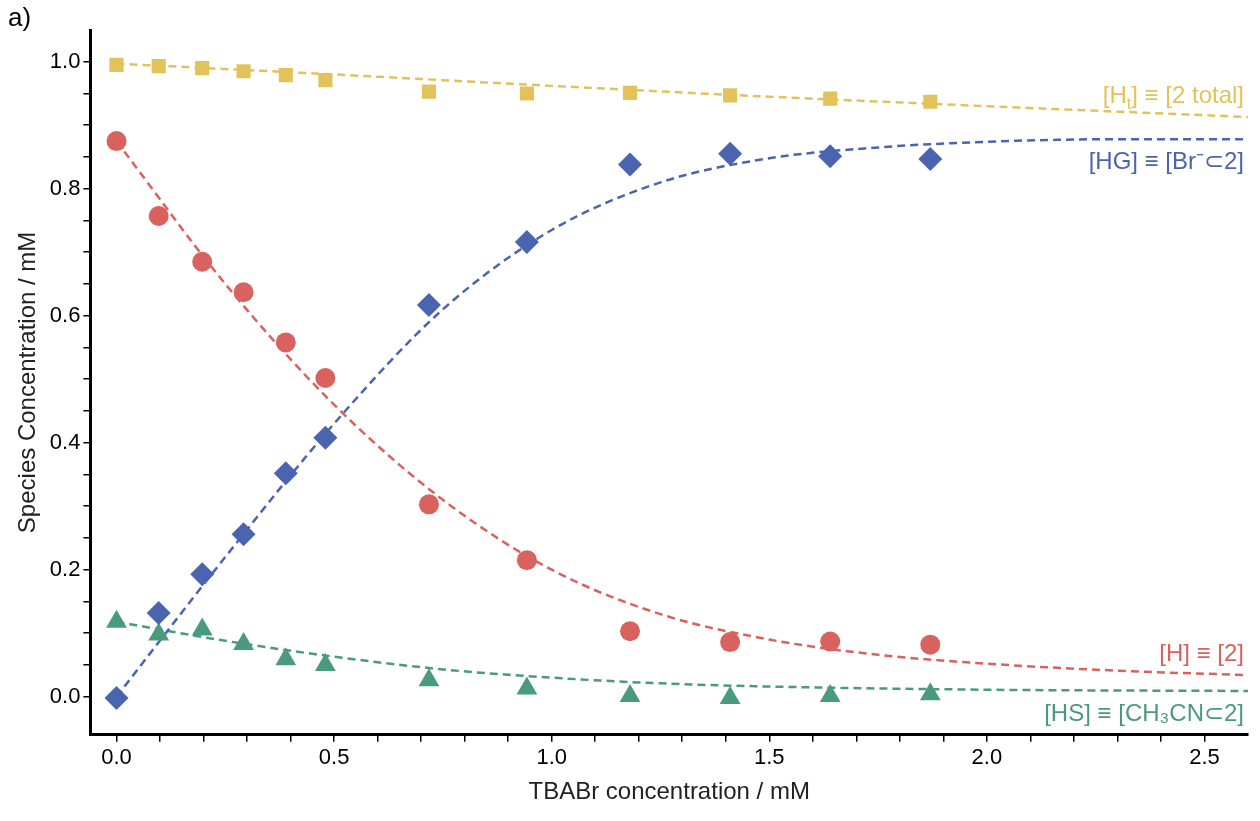  I want to click on x-tick-label: 2.0, so click(987, 757).